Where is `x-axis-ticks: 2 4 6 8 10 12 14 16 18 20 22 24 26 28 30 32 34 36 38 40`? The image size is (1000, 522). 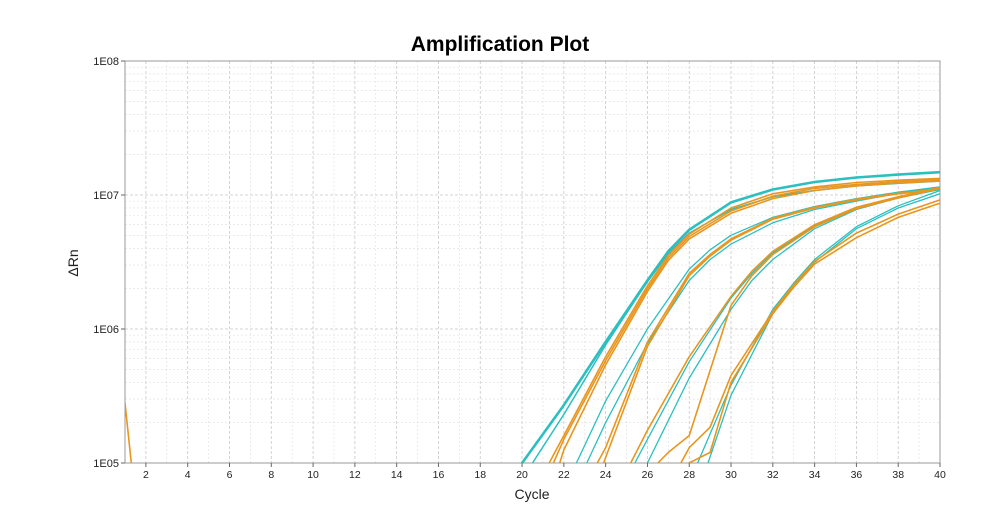 x-axis-ticks: 2 4 6 8 10 12 14 16 18 20 22 24 26 28 30 32 34 36 38 40 is located at coordinates (544, 472).